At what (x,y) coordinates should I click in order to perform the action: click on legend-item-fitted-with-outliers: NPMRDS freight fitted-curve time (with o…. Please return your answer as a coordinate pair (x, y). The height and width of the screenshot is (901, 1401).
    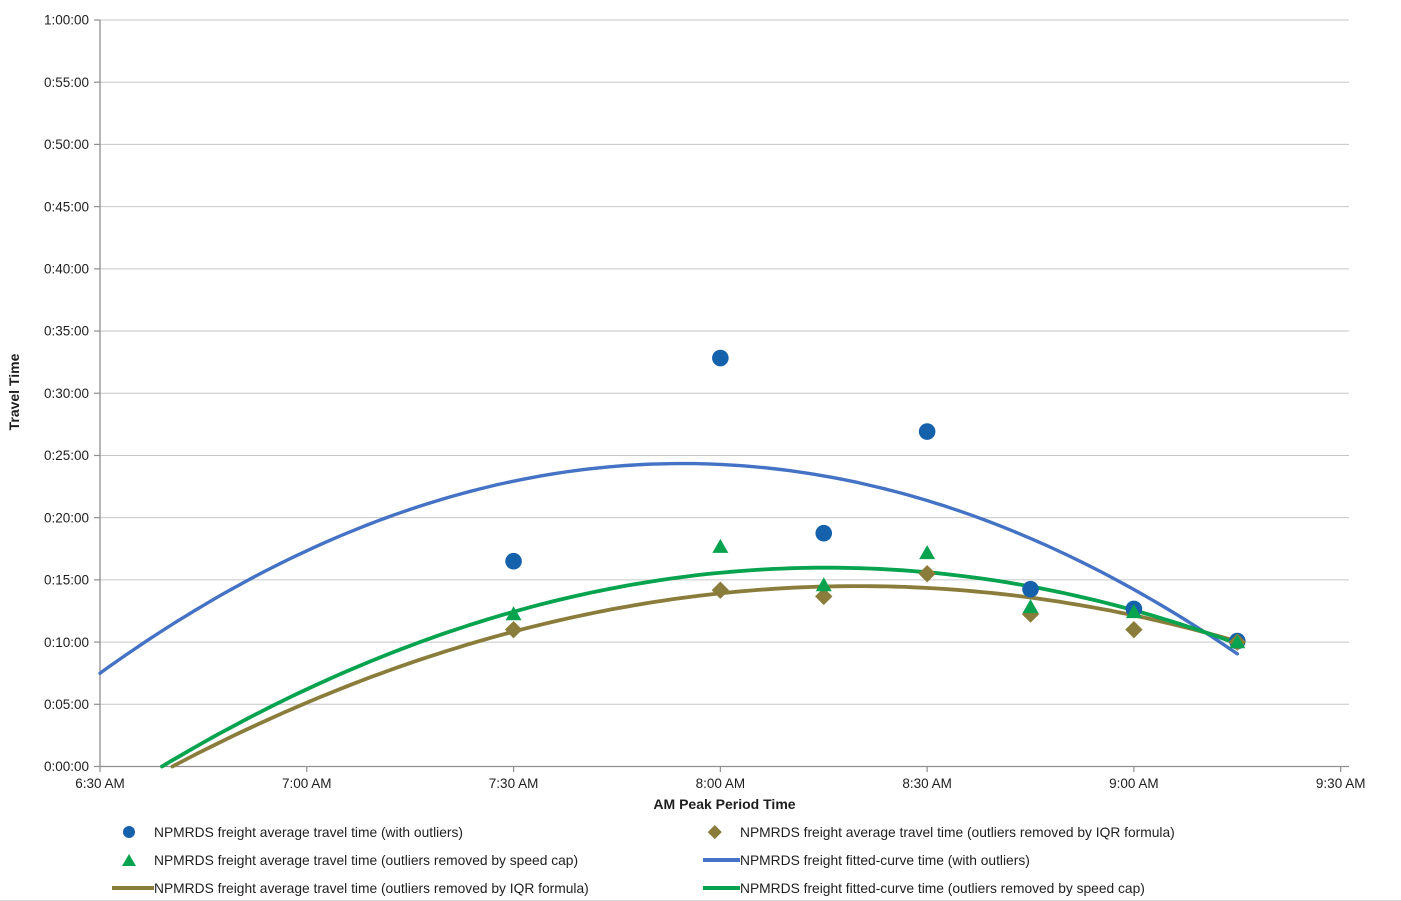
    Looking at the image, I should click on (932, 860).